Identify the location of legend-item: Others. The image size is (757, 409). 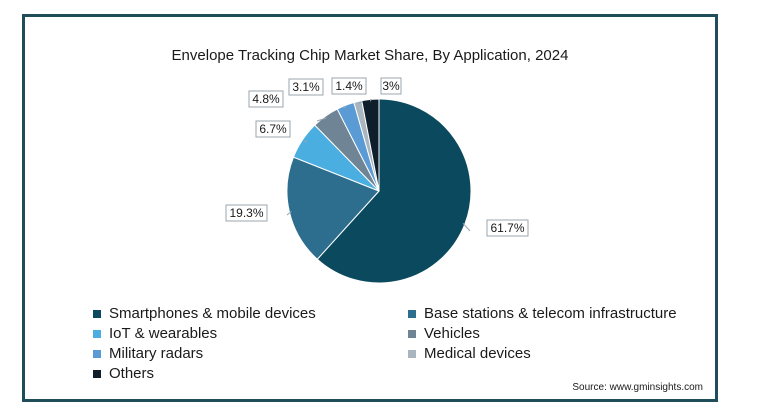
(123, 373).